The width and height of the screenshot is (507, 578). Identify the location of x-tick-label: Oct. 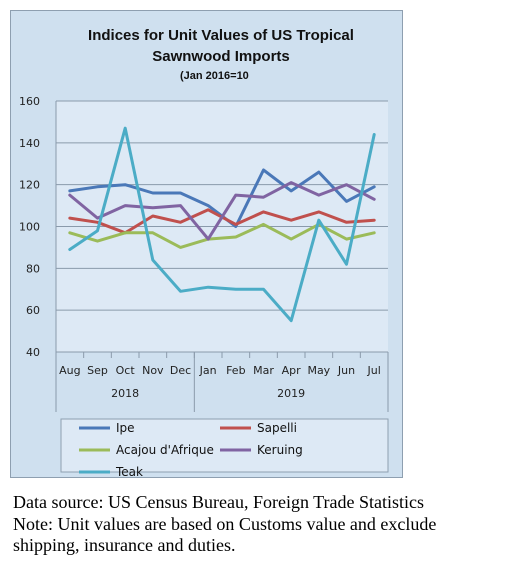
(126, 370).